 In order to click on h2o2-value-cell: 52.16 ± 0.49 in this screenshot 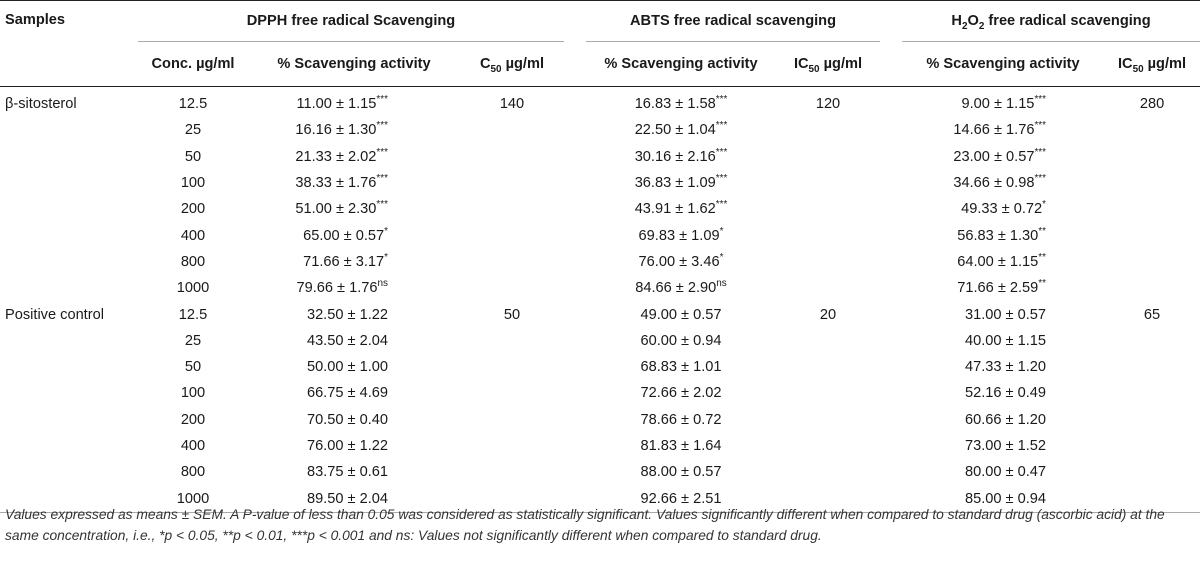, I will do `click(1005, 393)`.